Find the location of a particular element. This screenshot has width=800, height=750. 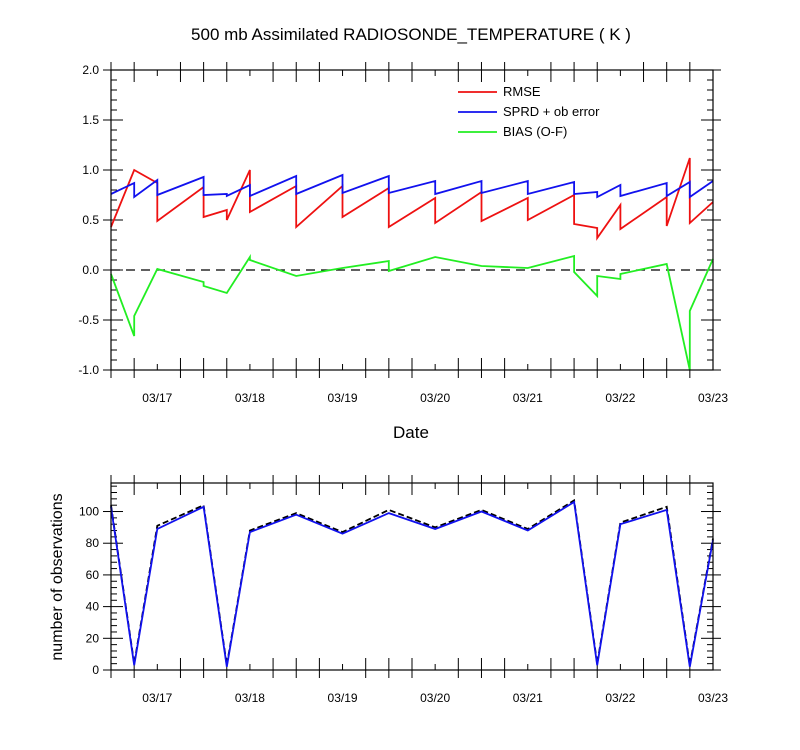

top-x-tick-labels: 03/17 03/18 03/19 03/20 03/21 03/22 03/23 is located at coordinates (435, 398).